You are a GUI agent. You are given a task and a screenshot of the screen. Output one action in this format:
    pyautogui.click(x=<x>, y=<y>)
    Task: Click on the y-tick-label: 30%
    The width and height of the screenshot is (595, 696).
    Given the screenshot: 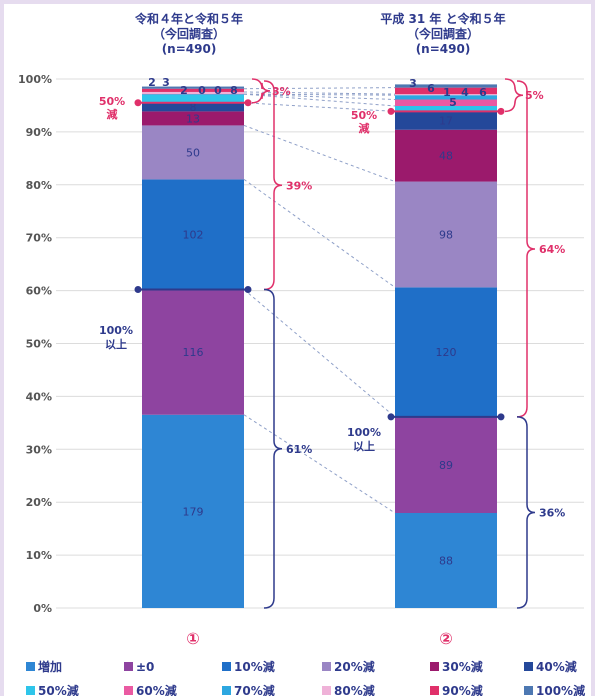 What is the action you would take?
    pyautogui.click(x=39, y=449)
    